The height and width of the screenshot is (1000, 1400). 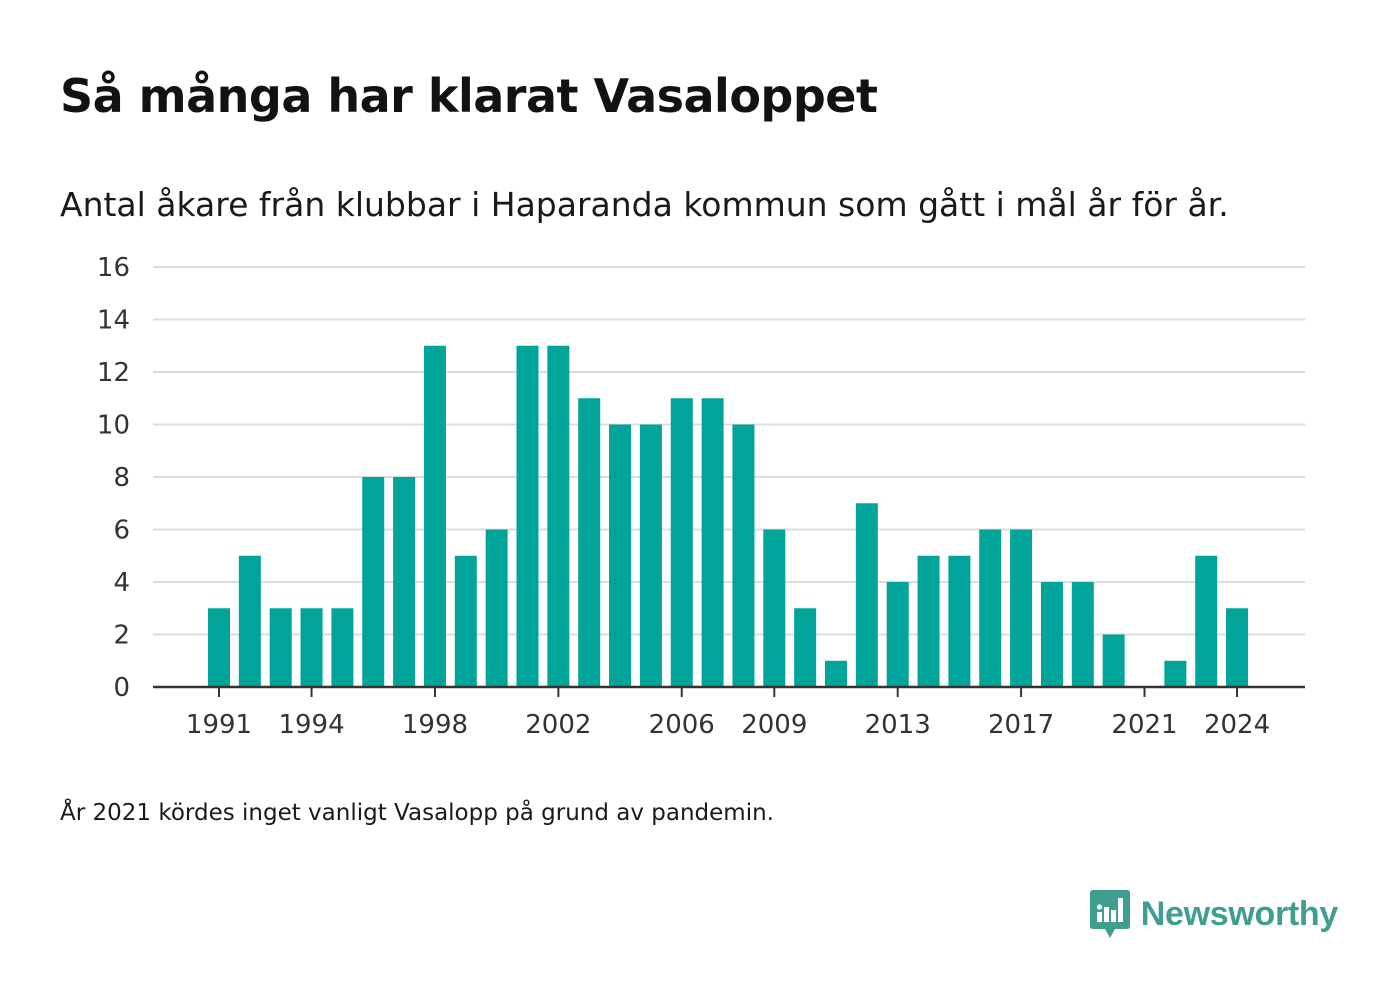 I want to click on bar-1996, so click(x=373, y=582).